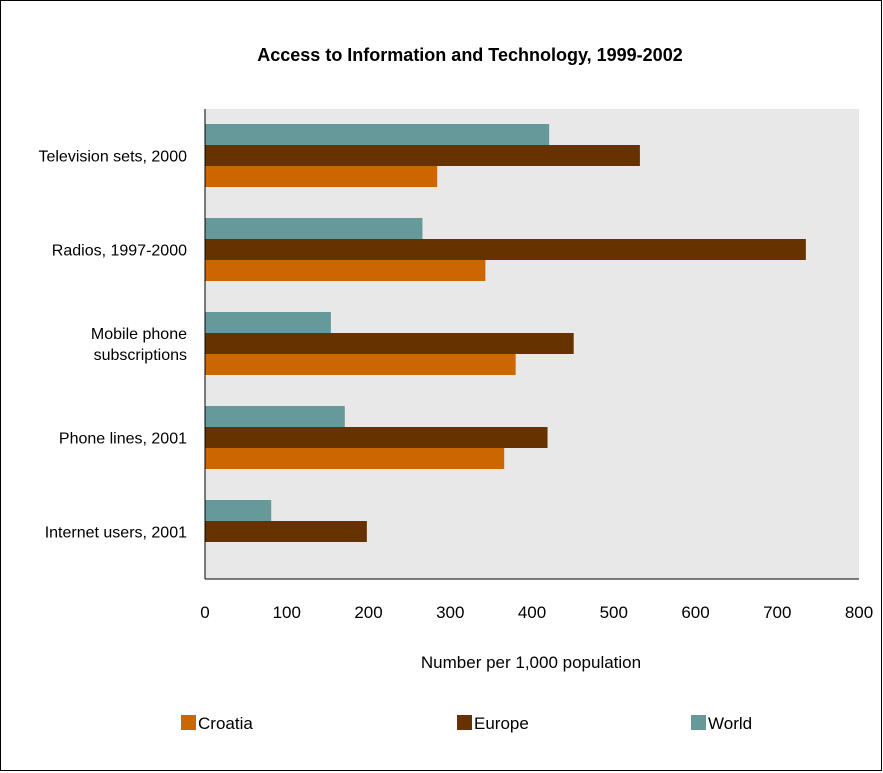 The height and width of the screenshot is (773, 883). What do you see at coordinates (123, 439) in the screenshot?
I see `category-label: Phone lines, 2001` at bounding box center [123, 439].